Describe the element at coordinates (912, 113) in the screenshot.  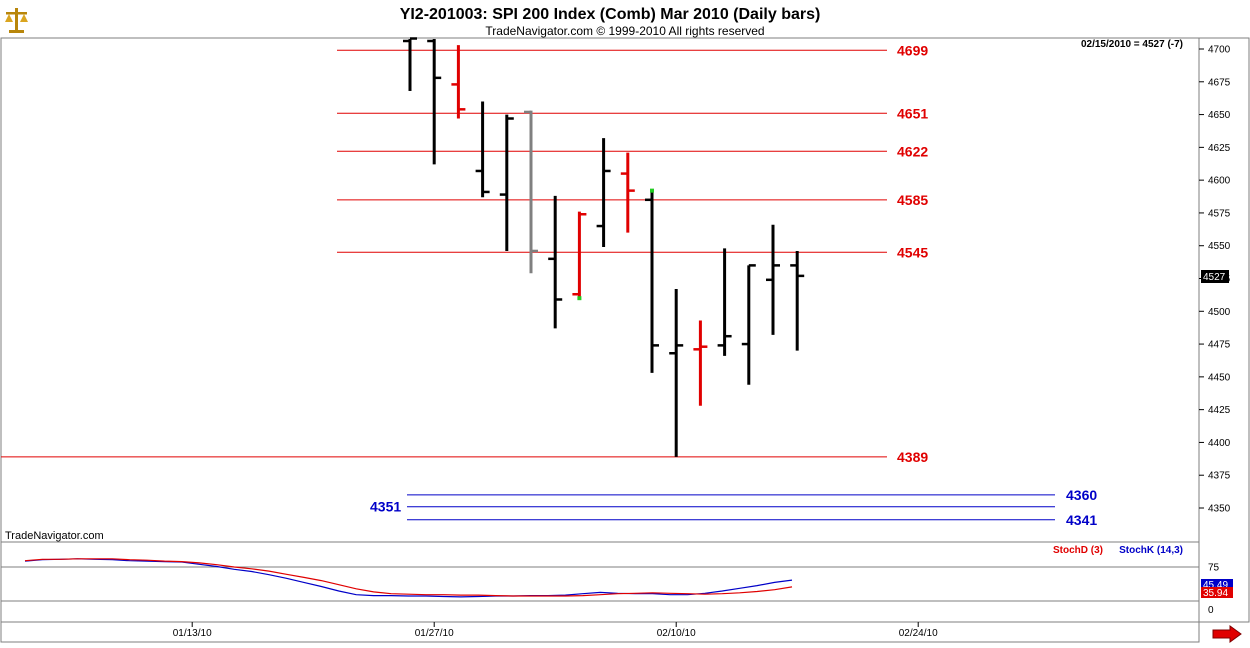
I see `level-label-4651: 4651` at that location.